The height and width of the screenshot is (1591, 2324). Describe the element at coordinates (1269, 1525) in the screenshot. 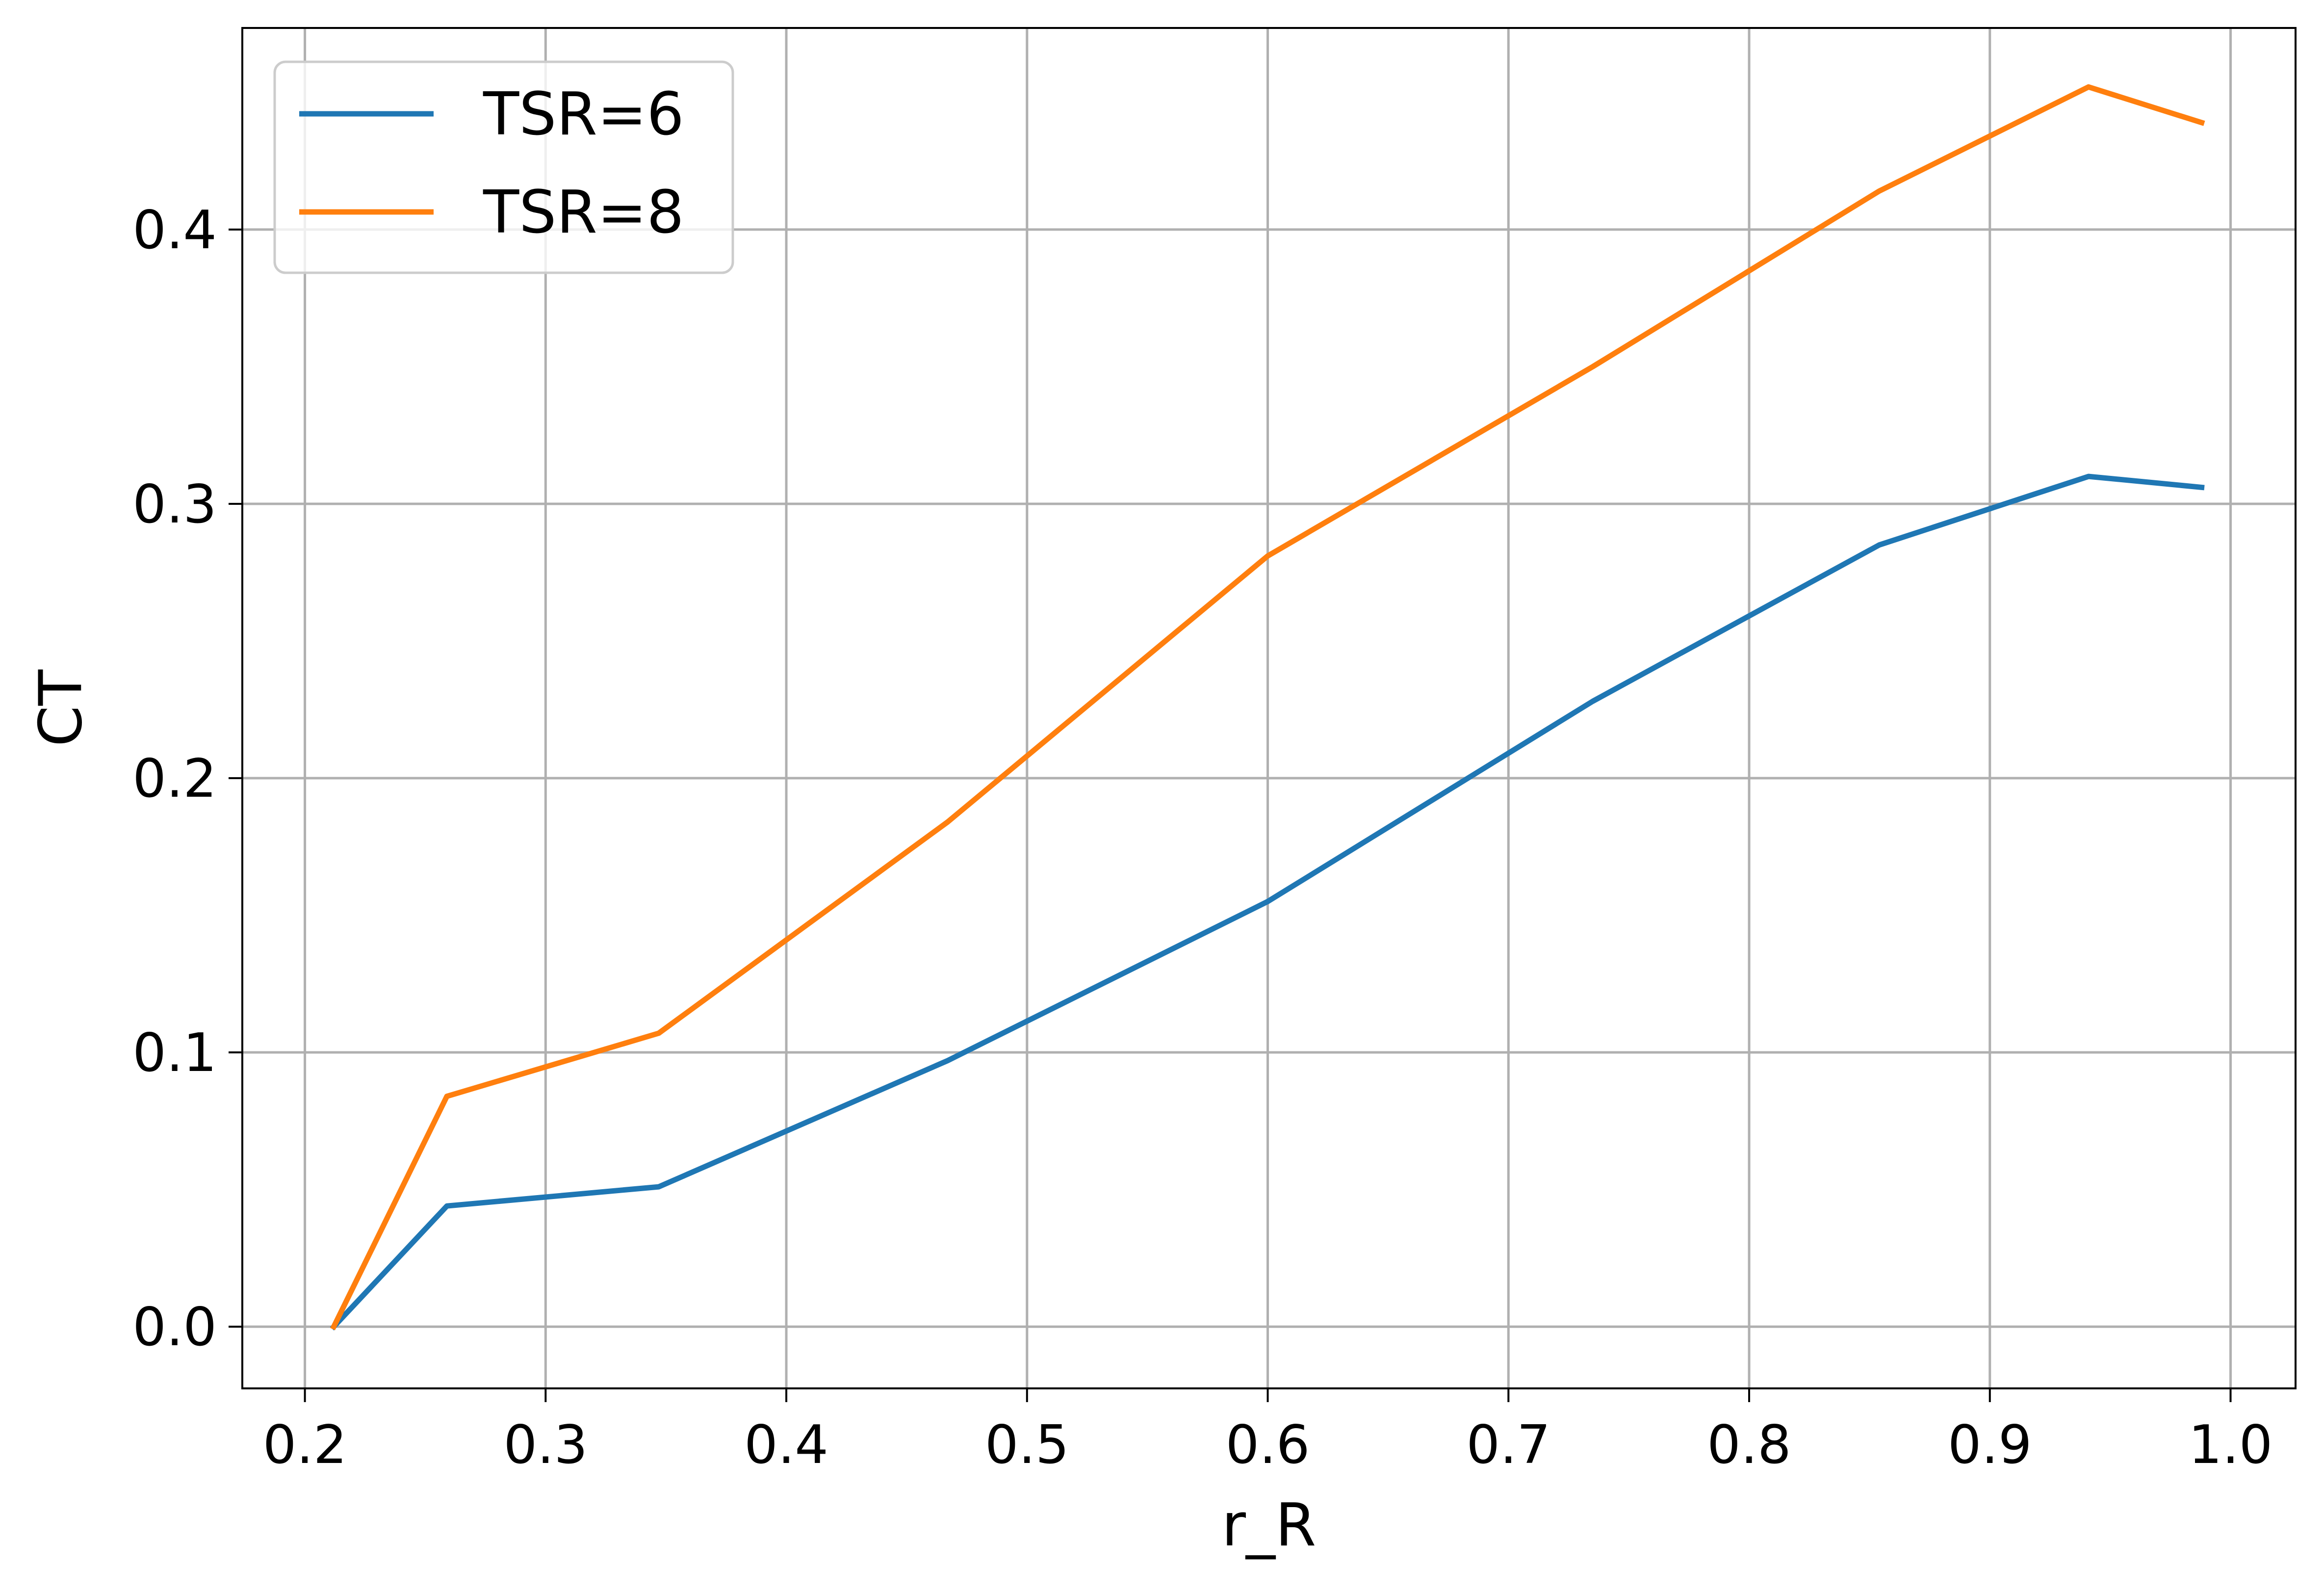

I see `x-axis-title: r_R` at that location.